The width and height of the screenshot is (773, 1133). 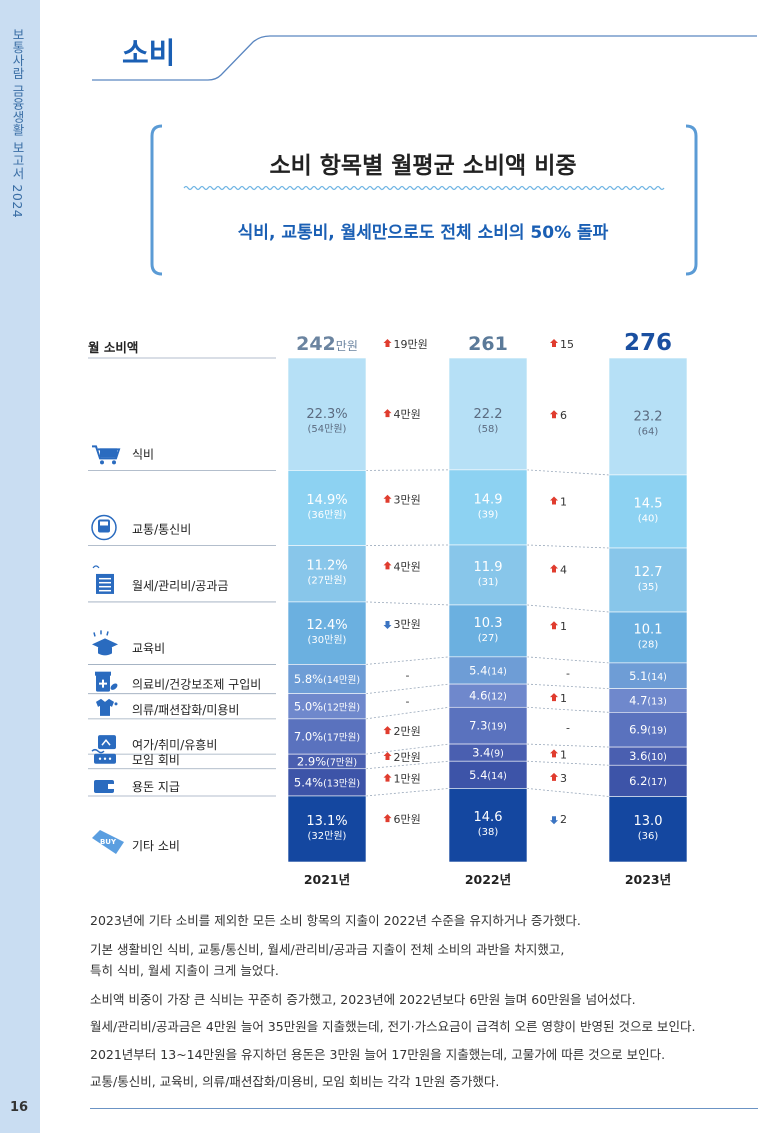 What do you see at coordinates (648, 629) in the screenshot?
I see `segment-pct: 10.1` at bounding box center [648, 629].